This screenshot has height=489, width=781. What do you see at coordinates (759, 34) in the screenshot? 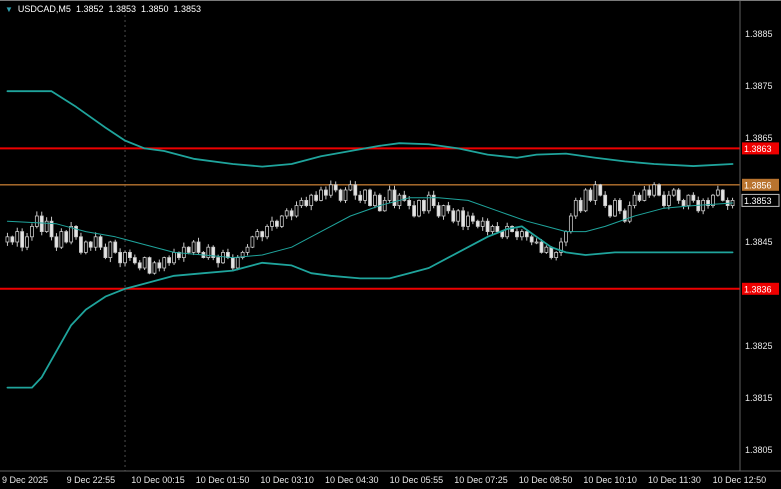
I see `price-tick-label: 1.3885` at bounding box center [759, 34].